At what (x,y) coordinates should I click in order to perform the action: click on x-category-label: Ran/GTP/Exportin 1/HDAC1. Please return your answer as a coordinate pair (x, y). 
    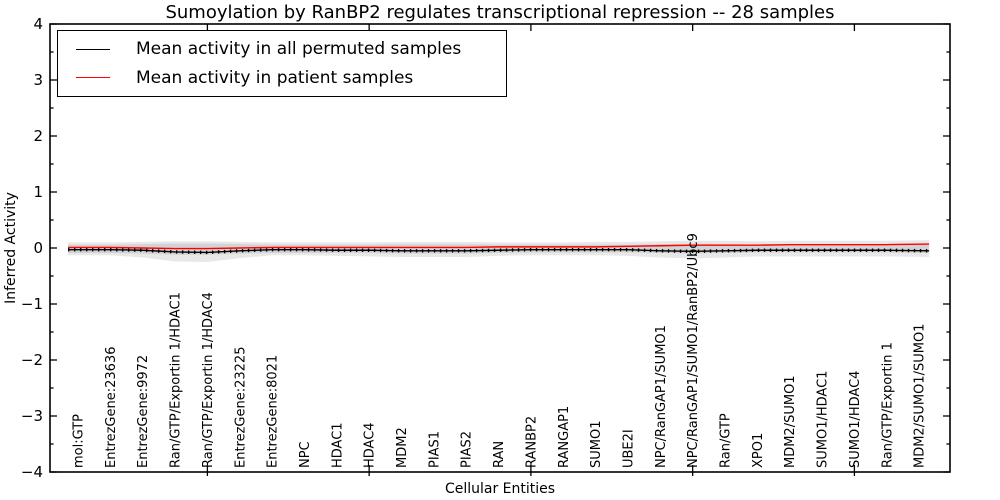
    Looking at the image, I should click on (176, 380).